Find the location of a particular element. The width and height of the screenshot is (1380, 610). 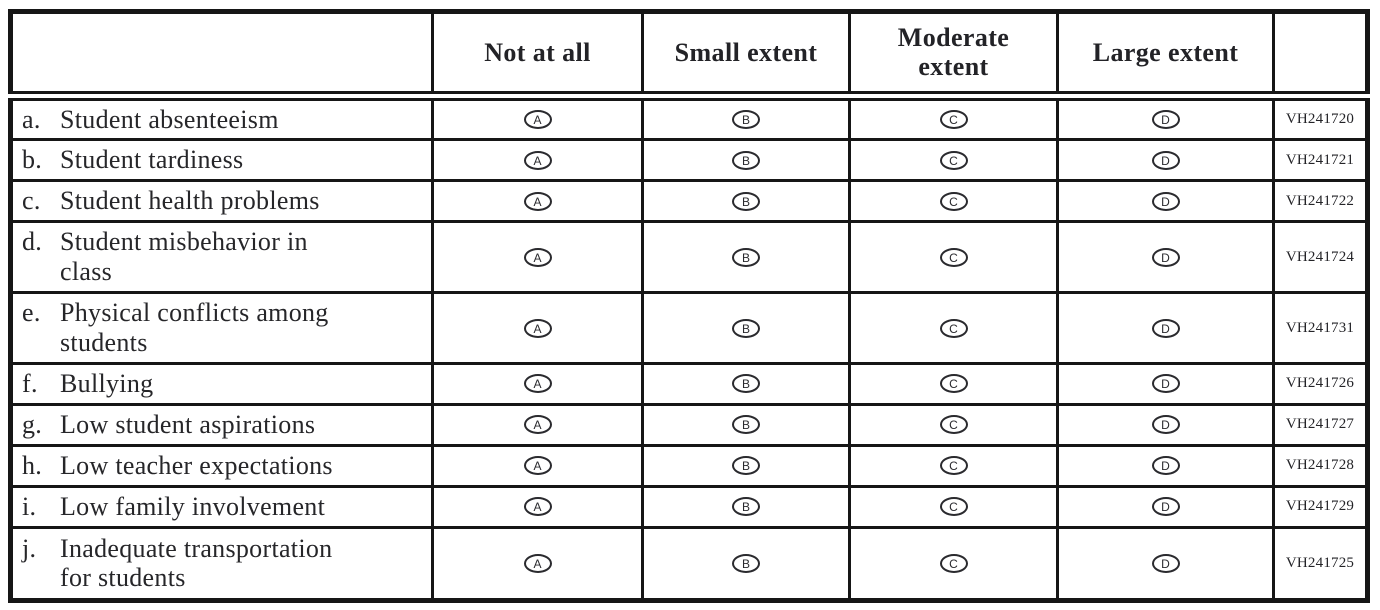

item-letter: a. is located at coordinates (31, 119).